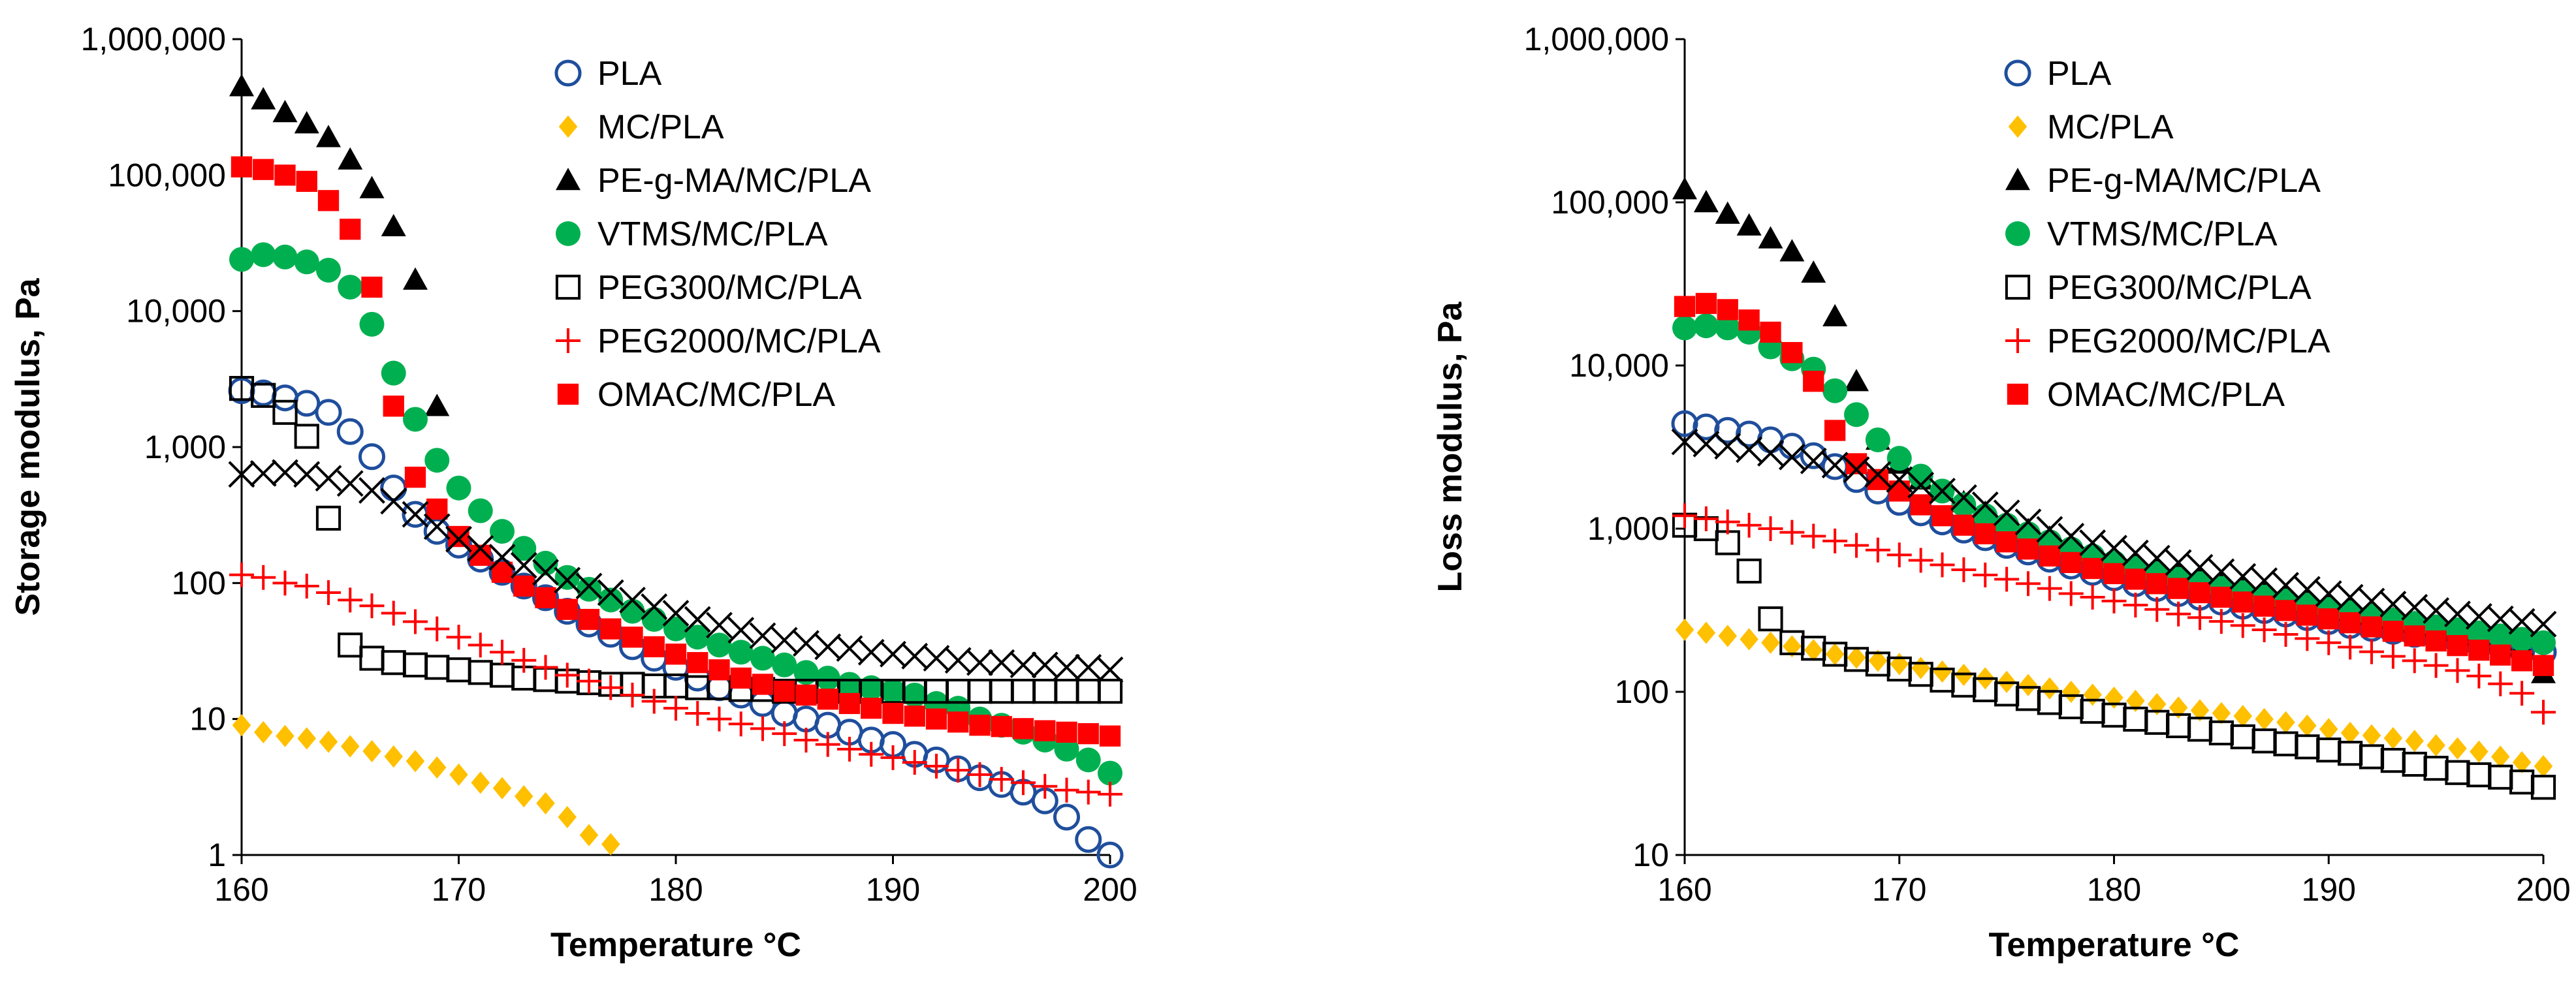 Image resolution: width=2576 pixels, height=994 pixels. Describe the element at coordinates (2114, 945) in the screenshot. I see `x-axis-title: Temperature °C` at that location.